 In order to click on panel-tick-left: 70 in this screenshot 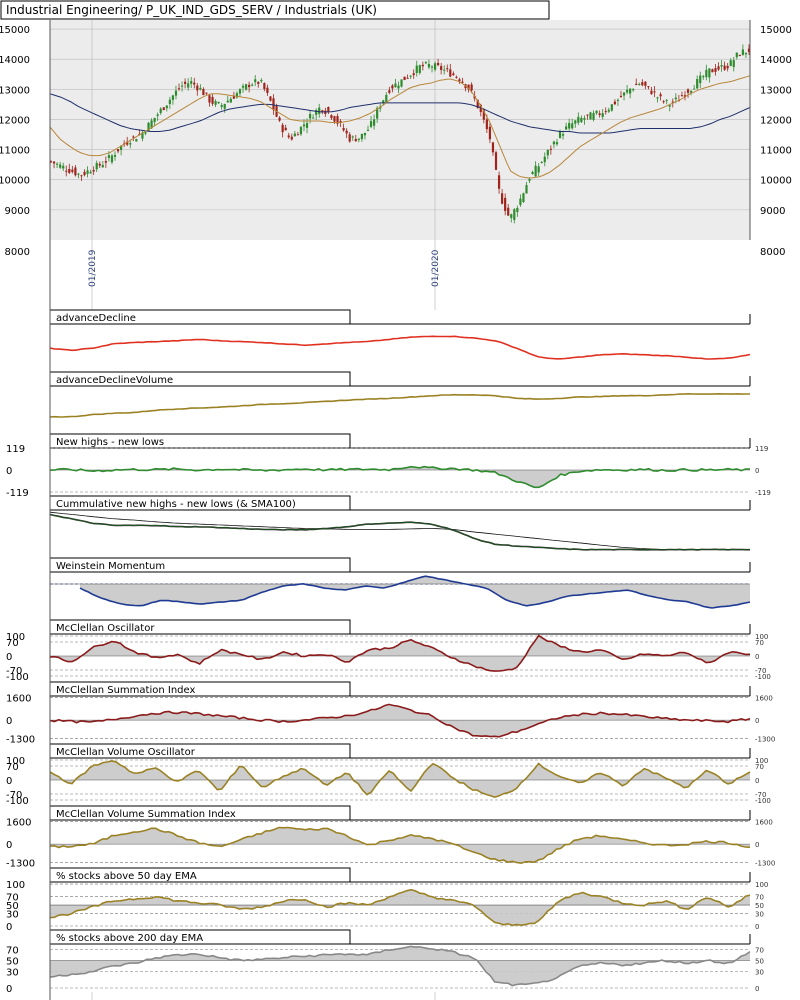, I will do `click(12, 951)`.